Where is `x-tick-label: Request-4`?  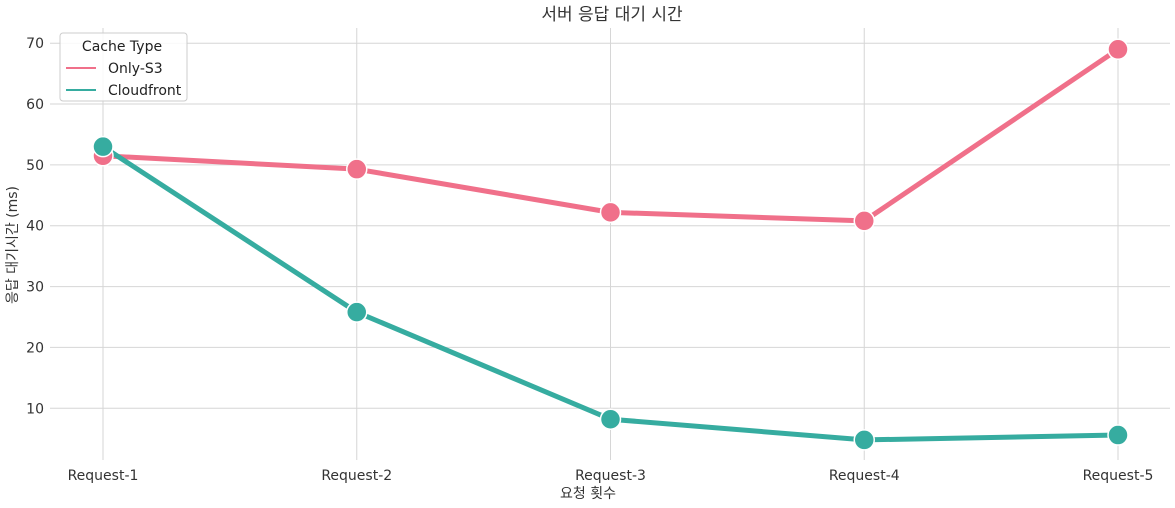
x-tick-label: Request-4 is located at coordinates (864, 476).